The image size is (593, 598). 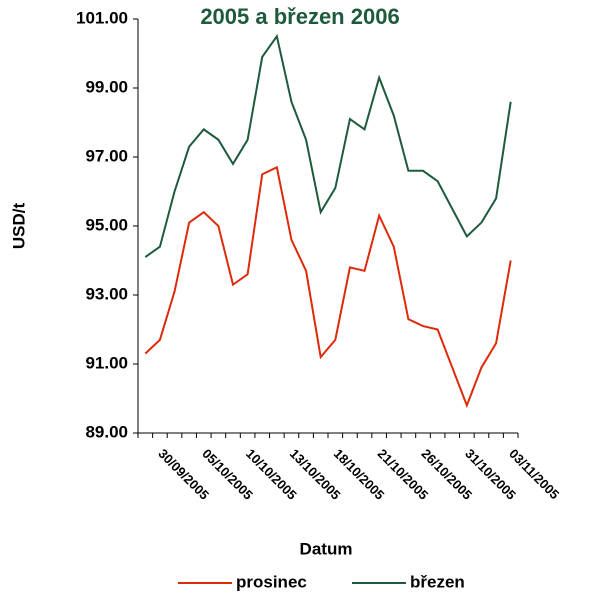 What do you see at coordinates (106, 431) in the screenshot?
I see `y-tick-label: 89.00` at bounding box center [106, 431].